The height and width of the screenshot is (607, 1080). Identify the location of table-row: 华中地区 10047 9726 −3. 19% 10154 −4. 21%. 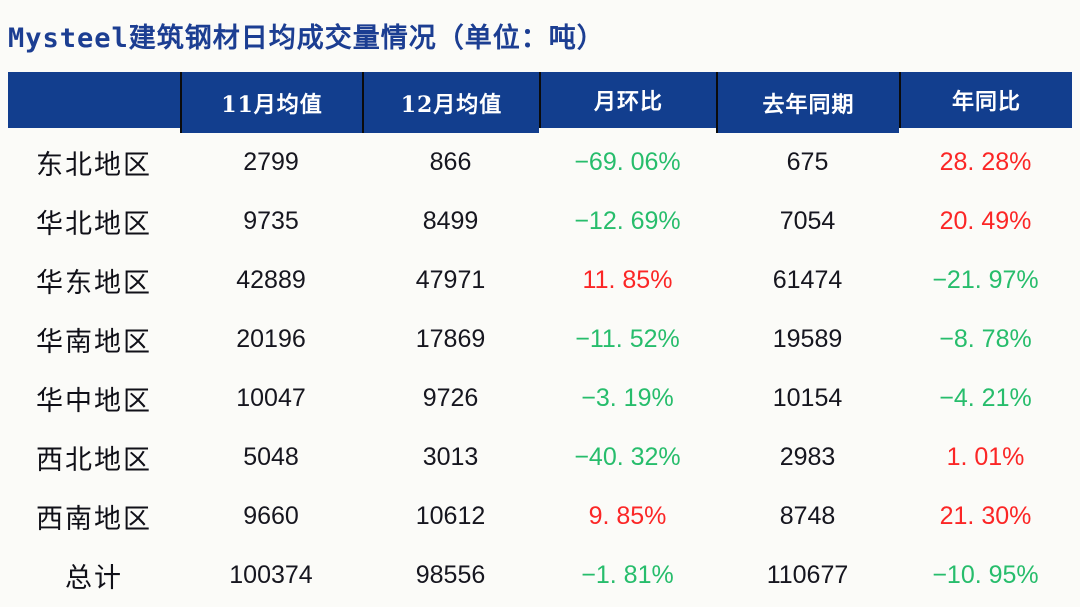
(540, 398).